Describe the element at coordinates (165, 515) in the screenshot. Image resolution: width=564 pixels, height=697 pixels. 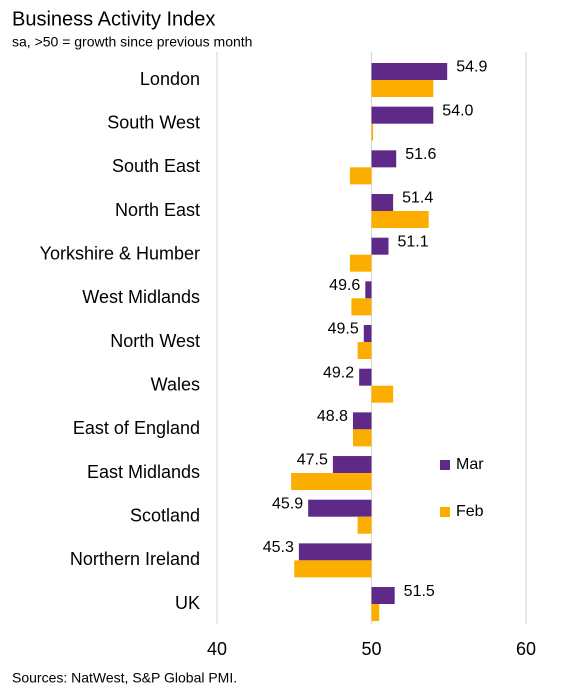
I see `y-tick-label: Scotland` at that location.